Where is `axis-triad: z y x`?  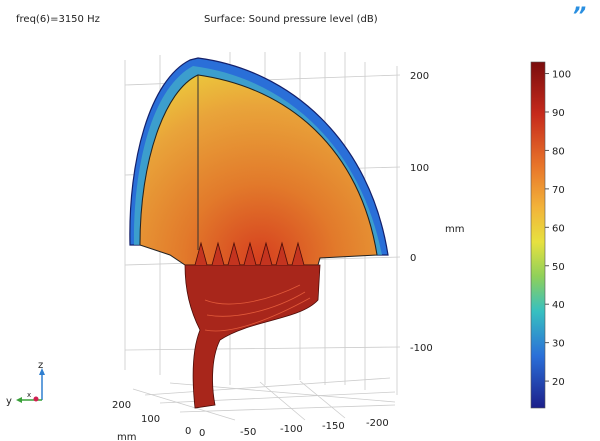
axis-triad: z y x is located at coordinates (25, 383).